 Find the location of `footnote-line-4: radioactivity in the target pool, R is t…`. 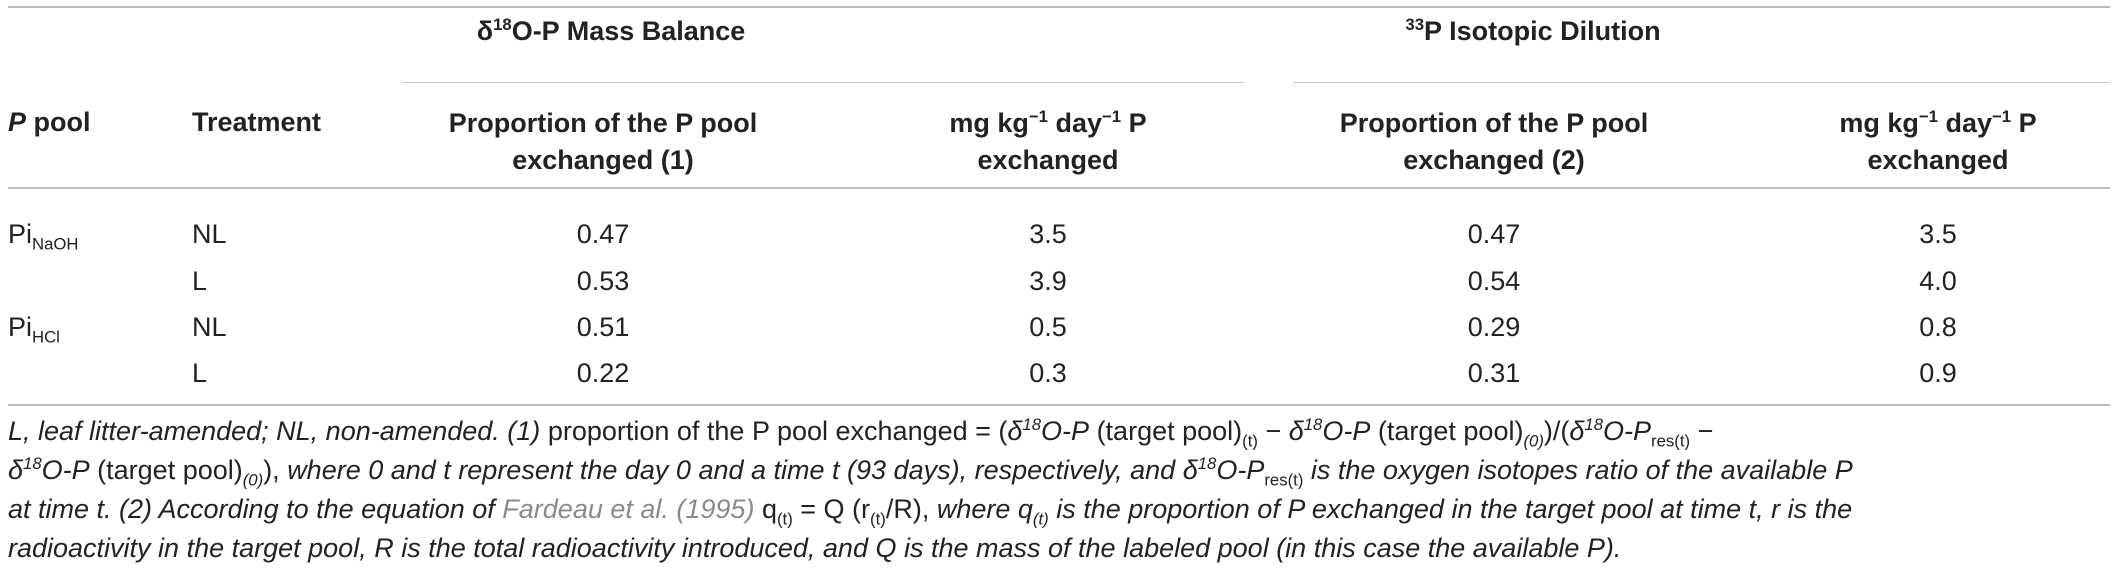

footnote-line-4: radioactivity in the target pool, R is t… is located at coordinates (815, 548).